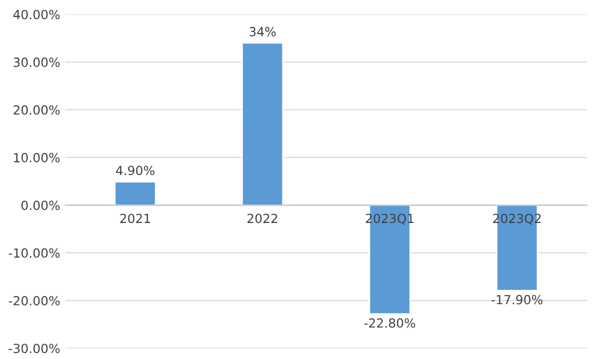 This screenshot has height=359, width=593. What do you see at coordinates (390, 323) in the screenshot?
I see `data-label: -22.80%` at bounding box center [390, 323].